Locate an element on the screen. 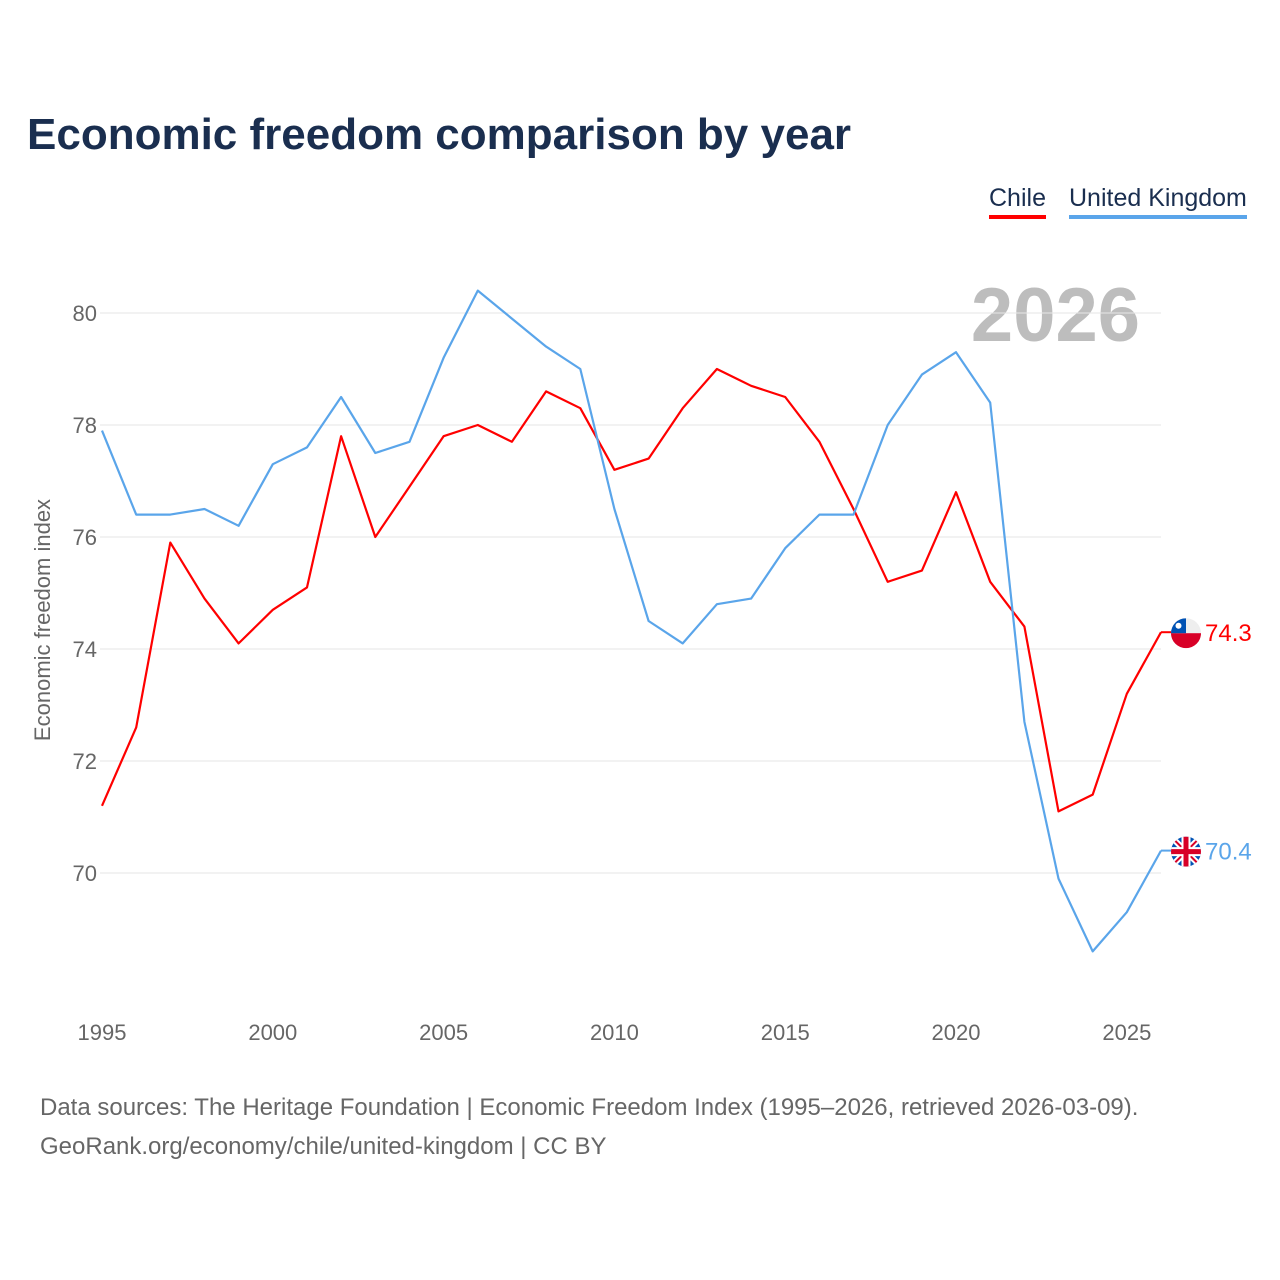 This screenshot has width=1280, height=1280. flag-star is located at coordinates (1178, 625).